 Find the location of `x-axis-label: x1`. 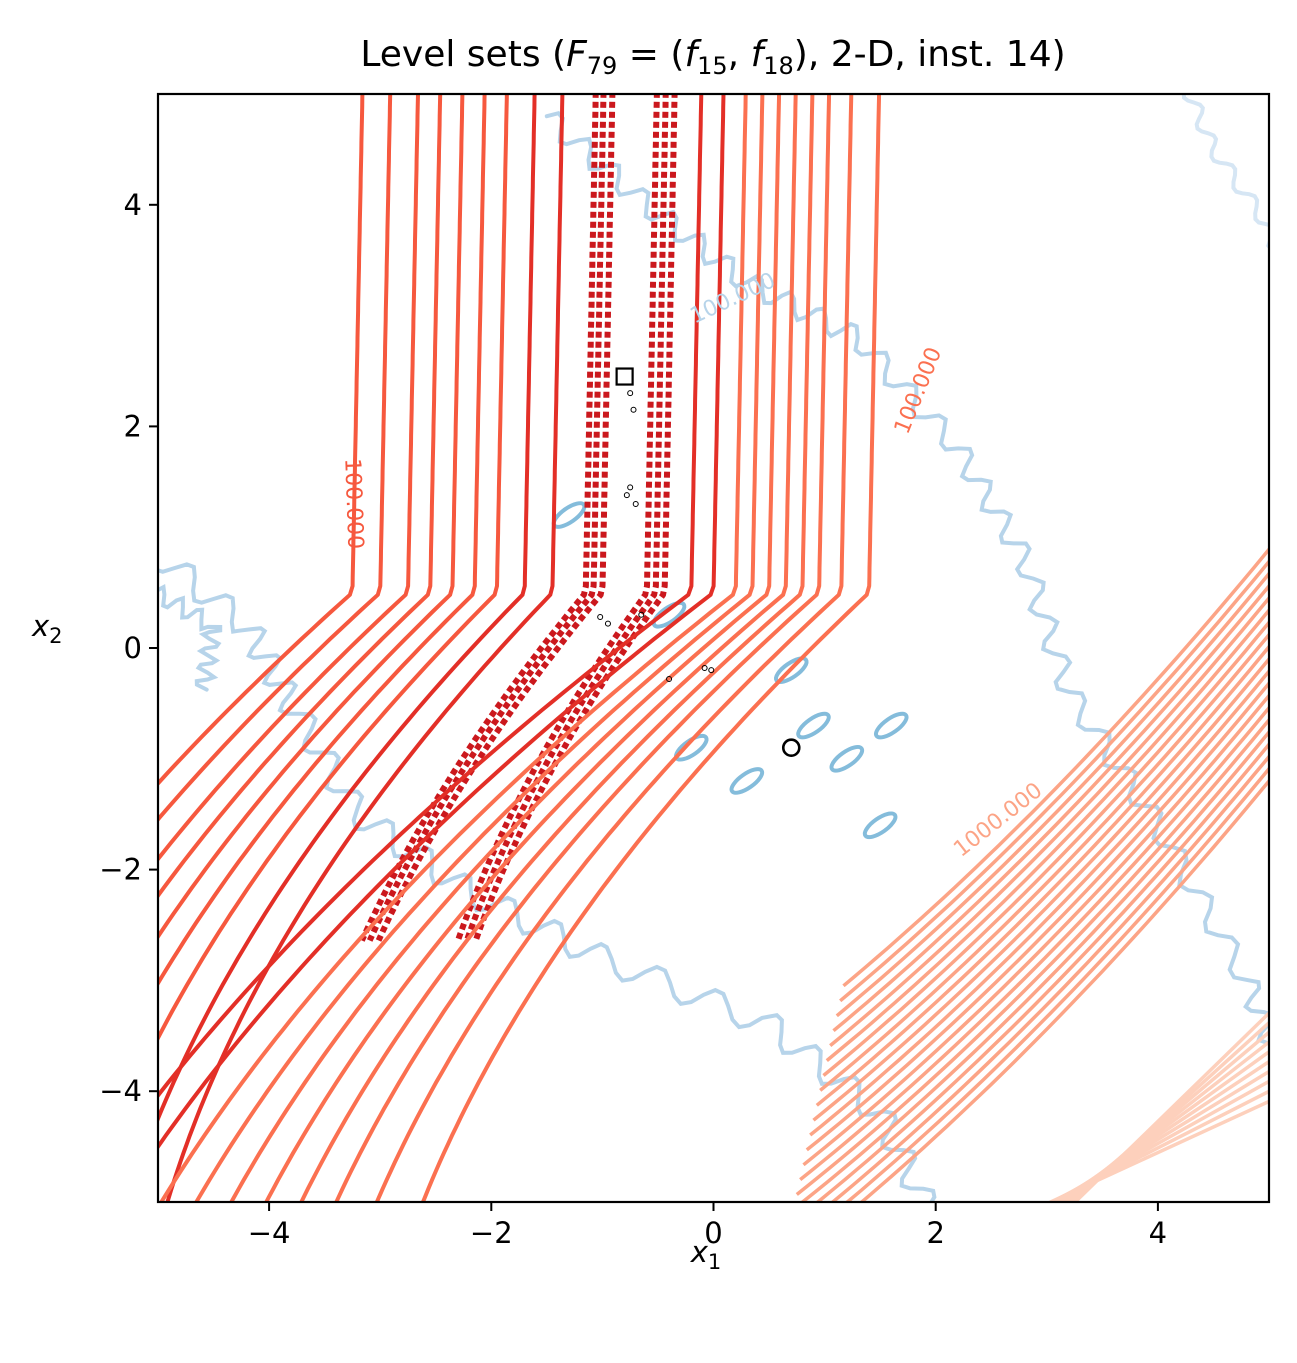

x-axis-label: x1 is located at coordinates (706, 1254).